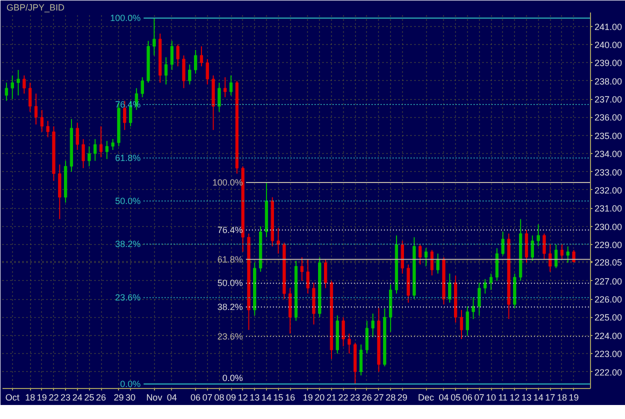  Describe the element at coordinates (608, 99) in the screenshot. I see `y-tick-label: 237.00` at that location.